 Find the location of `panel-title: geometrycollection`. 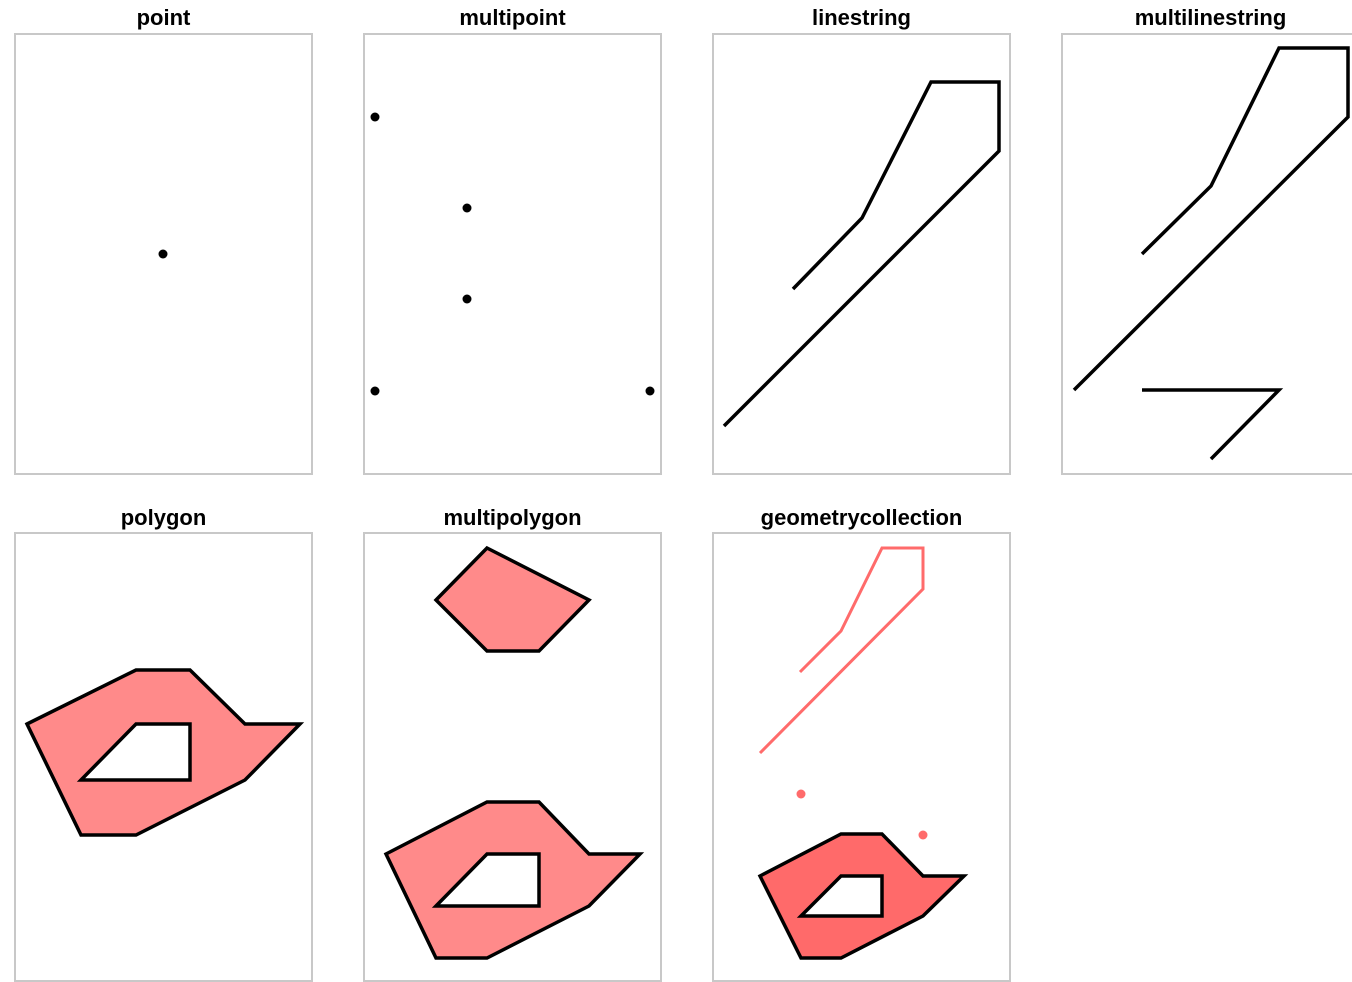

panel-title: geometrycollection is located at coordinates (861, 517).